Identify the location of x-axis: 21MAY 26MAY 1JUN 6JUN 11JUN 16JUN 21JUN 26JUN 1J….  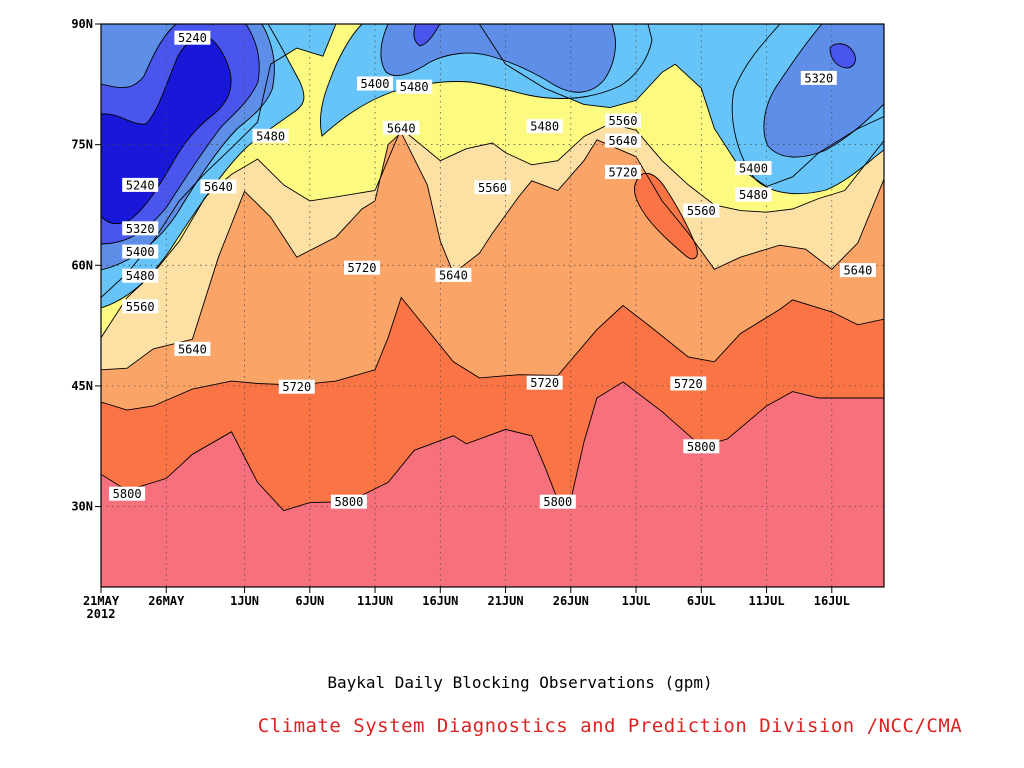
(466, 604).